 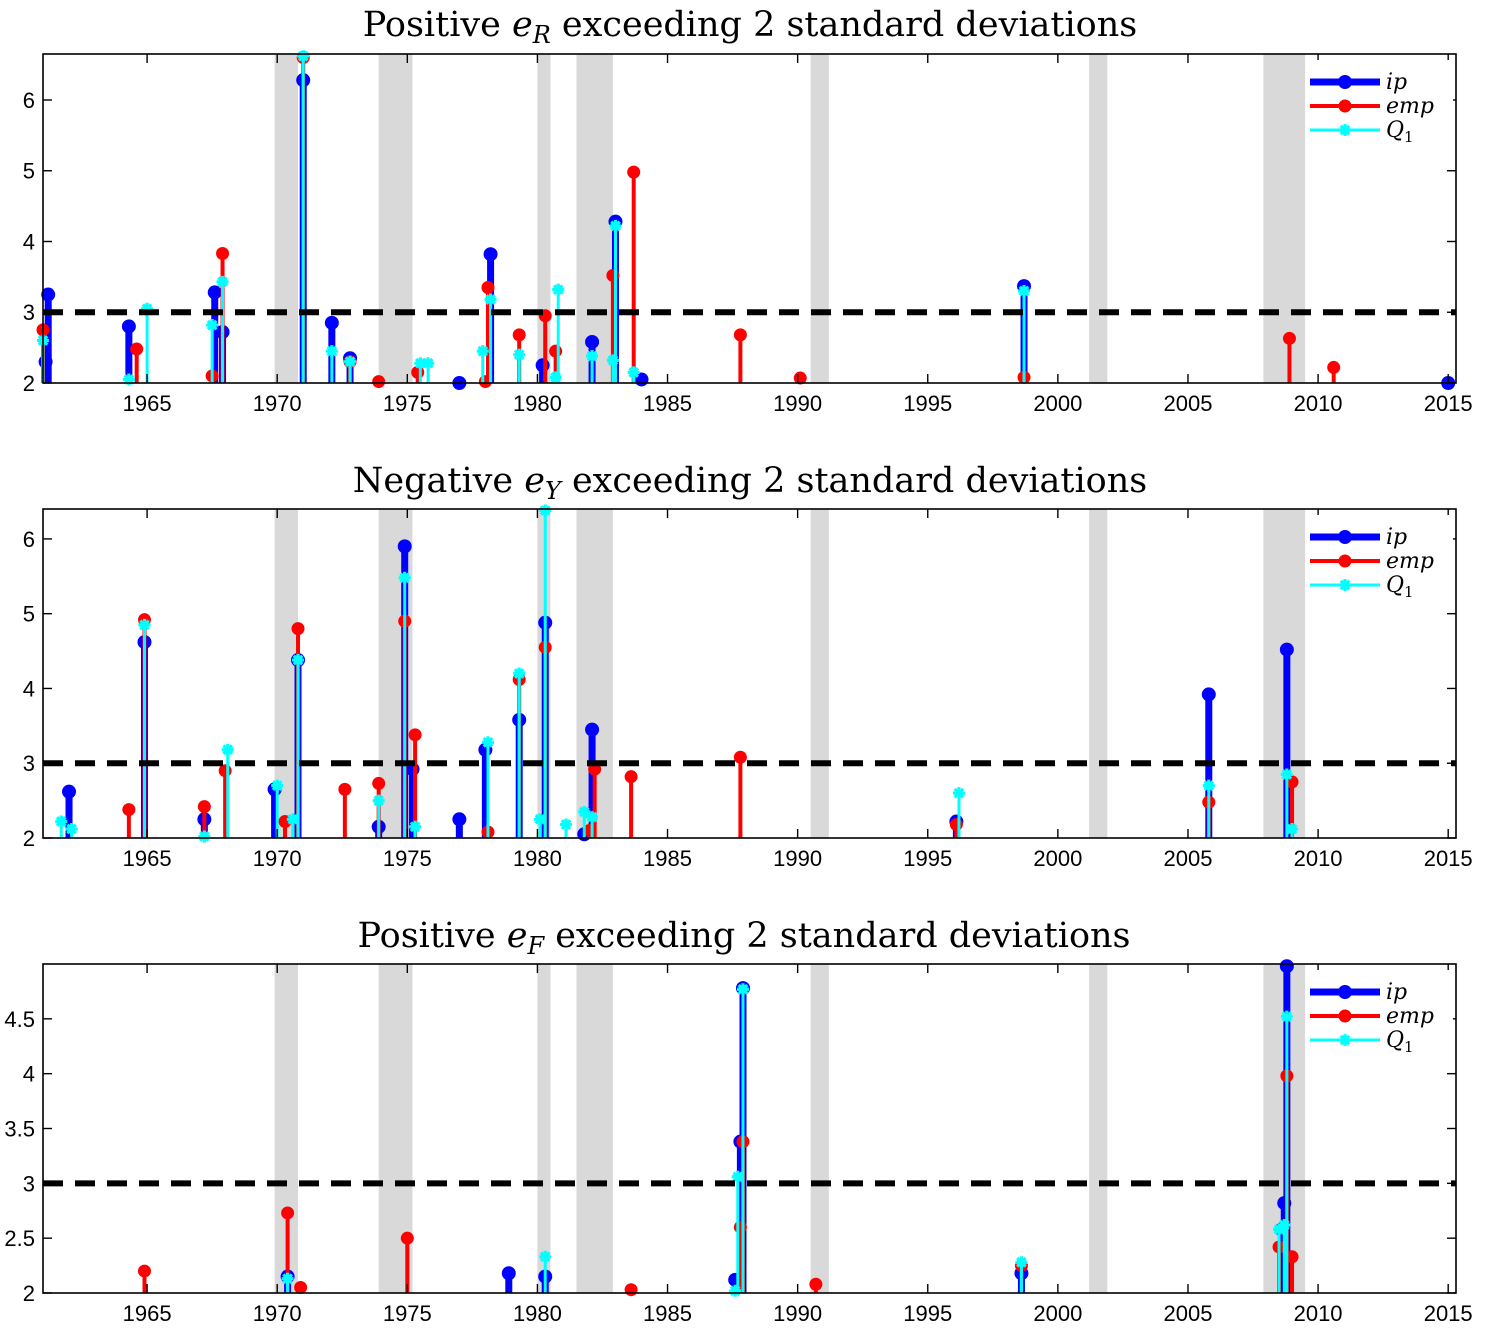 I want to click on y-tick-label: 3.5, so click(x=19, y=1129).